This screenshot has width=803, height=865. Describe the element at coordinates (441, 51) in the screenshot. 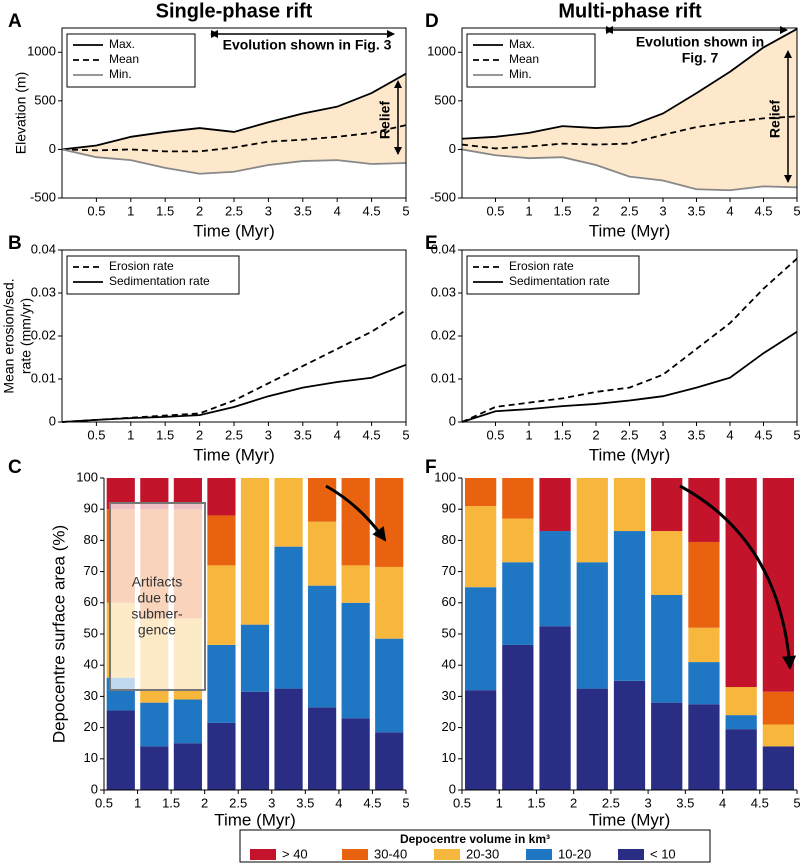

I see `y-tick-label: 1000` at that location.